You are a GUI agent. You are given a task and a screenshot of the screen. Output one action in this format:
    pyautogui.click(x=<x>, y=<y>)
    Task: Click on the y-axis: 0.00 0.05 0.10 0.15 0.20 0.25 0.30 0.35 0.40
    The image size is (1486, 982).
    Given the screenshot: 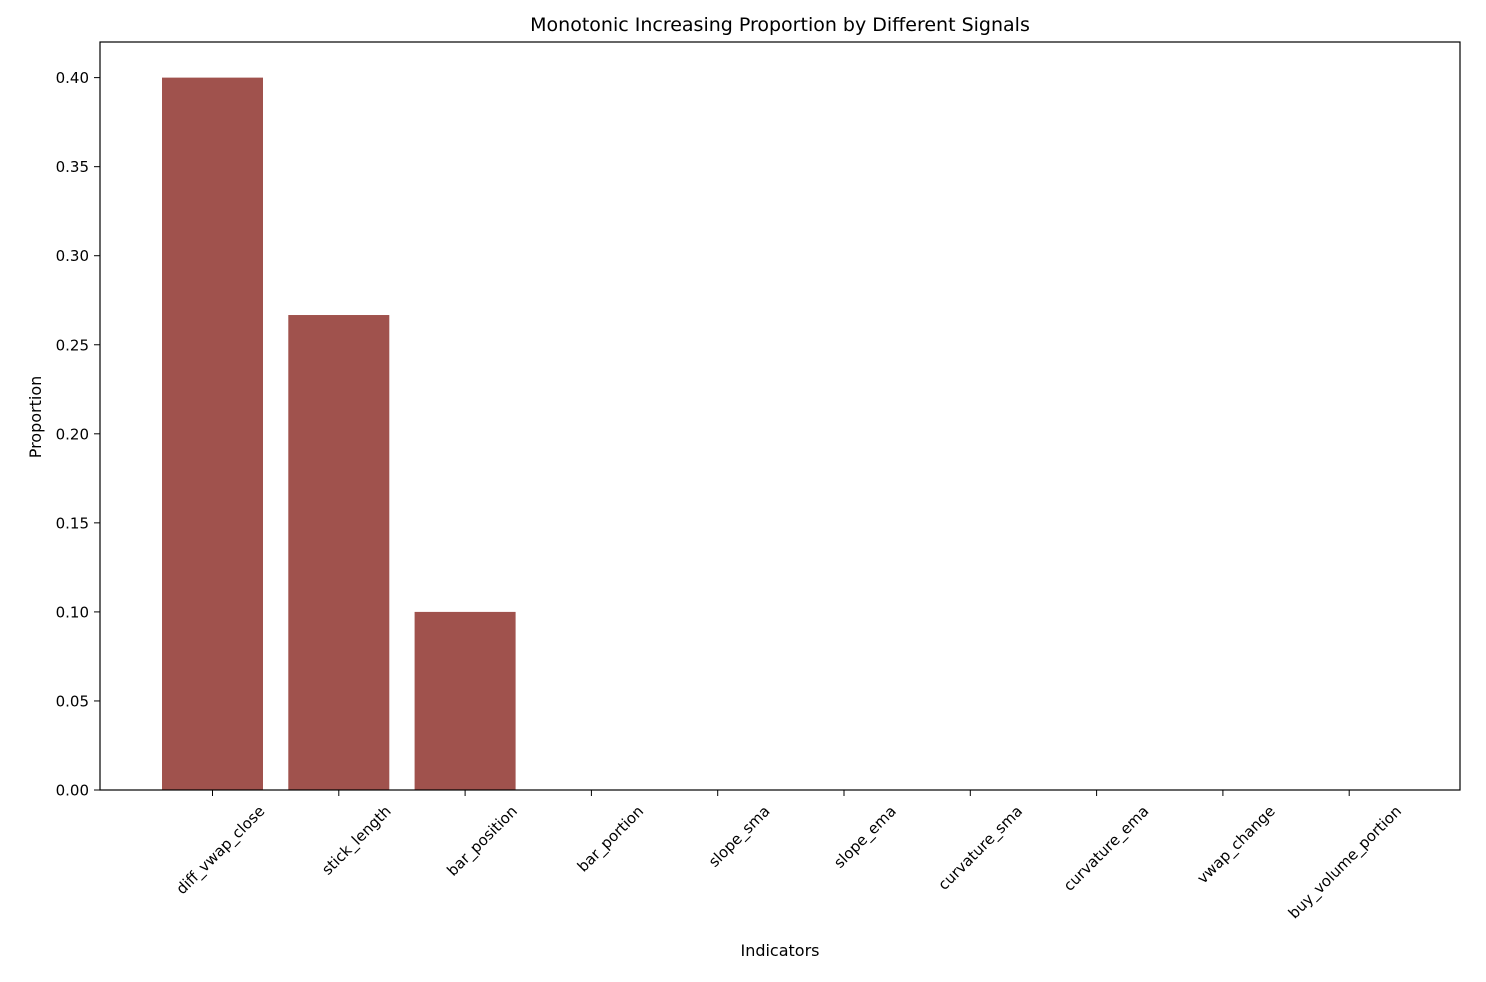 What is the action you would take?
    pyautogui.click(x=78, y=434)
    